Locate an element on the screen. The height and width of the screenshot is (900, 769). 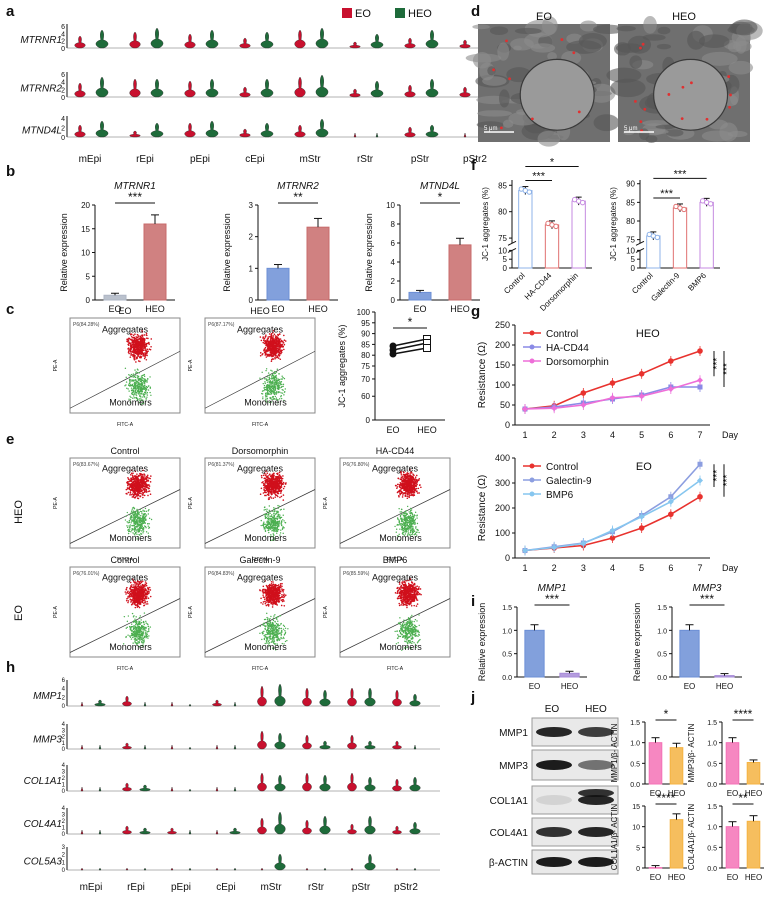
violin-tick: 6 is located at coordinates (63, 75).